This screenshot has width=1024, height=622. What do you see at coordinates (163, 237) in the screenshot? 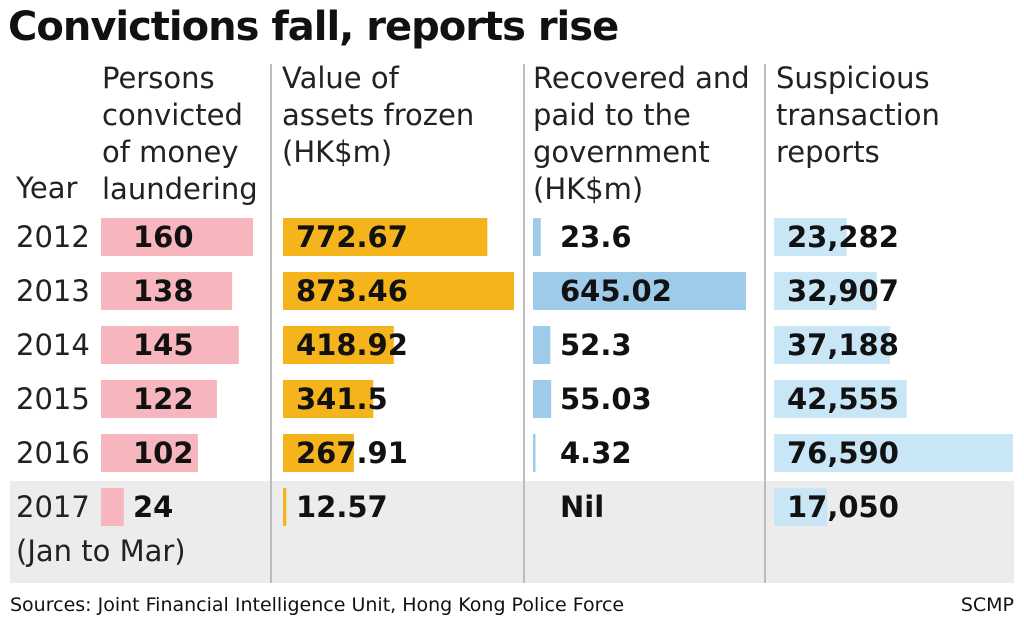
I see `value-label-convicted-2012: 160` at bounding box center [163, 237].